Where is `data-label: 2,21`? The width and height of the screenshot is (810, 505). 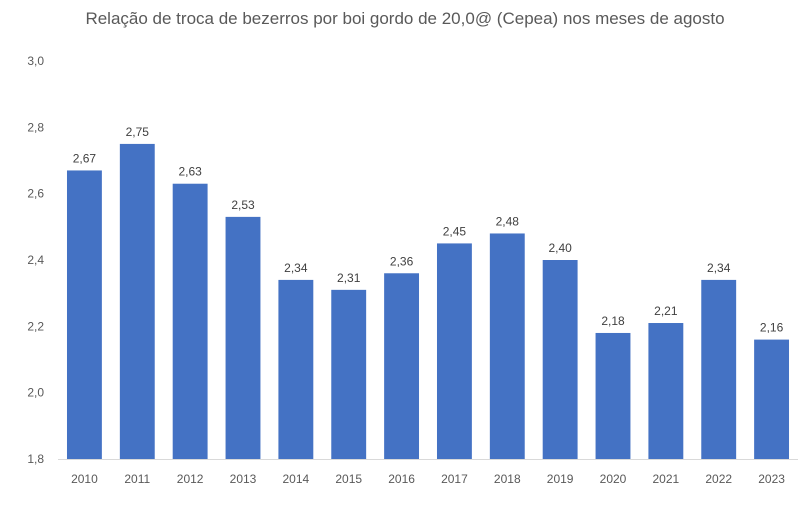 data-label: 2,21 is located at coordinates (666, 311).